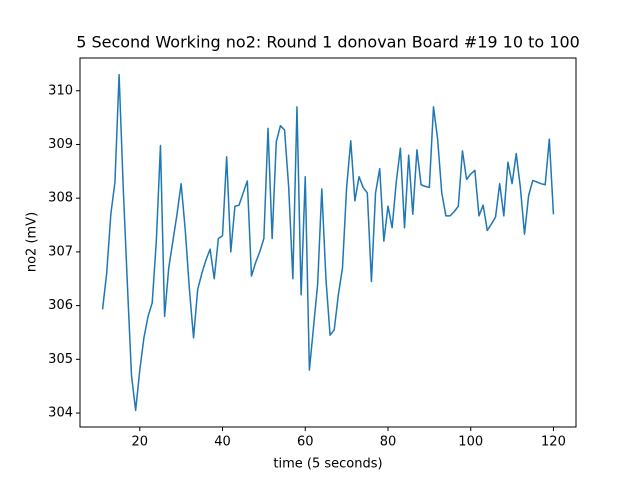 Image resolution: width=640 pixels, height=480 pixels. Describe the element at coordinates (60, 413) in the screenshot. I see `y-tick-label: 304` at that location.